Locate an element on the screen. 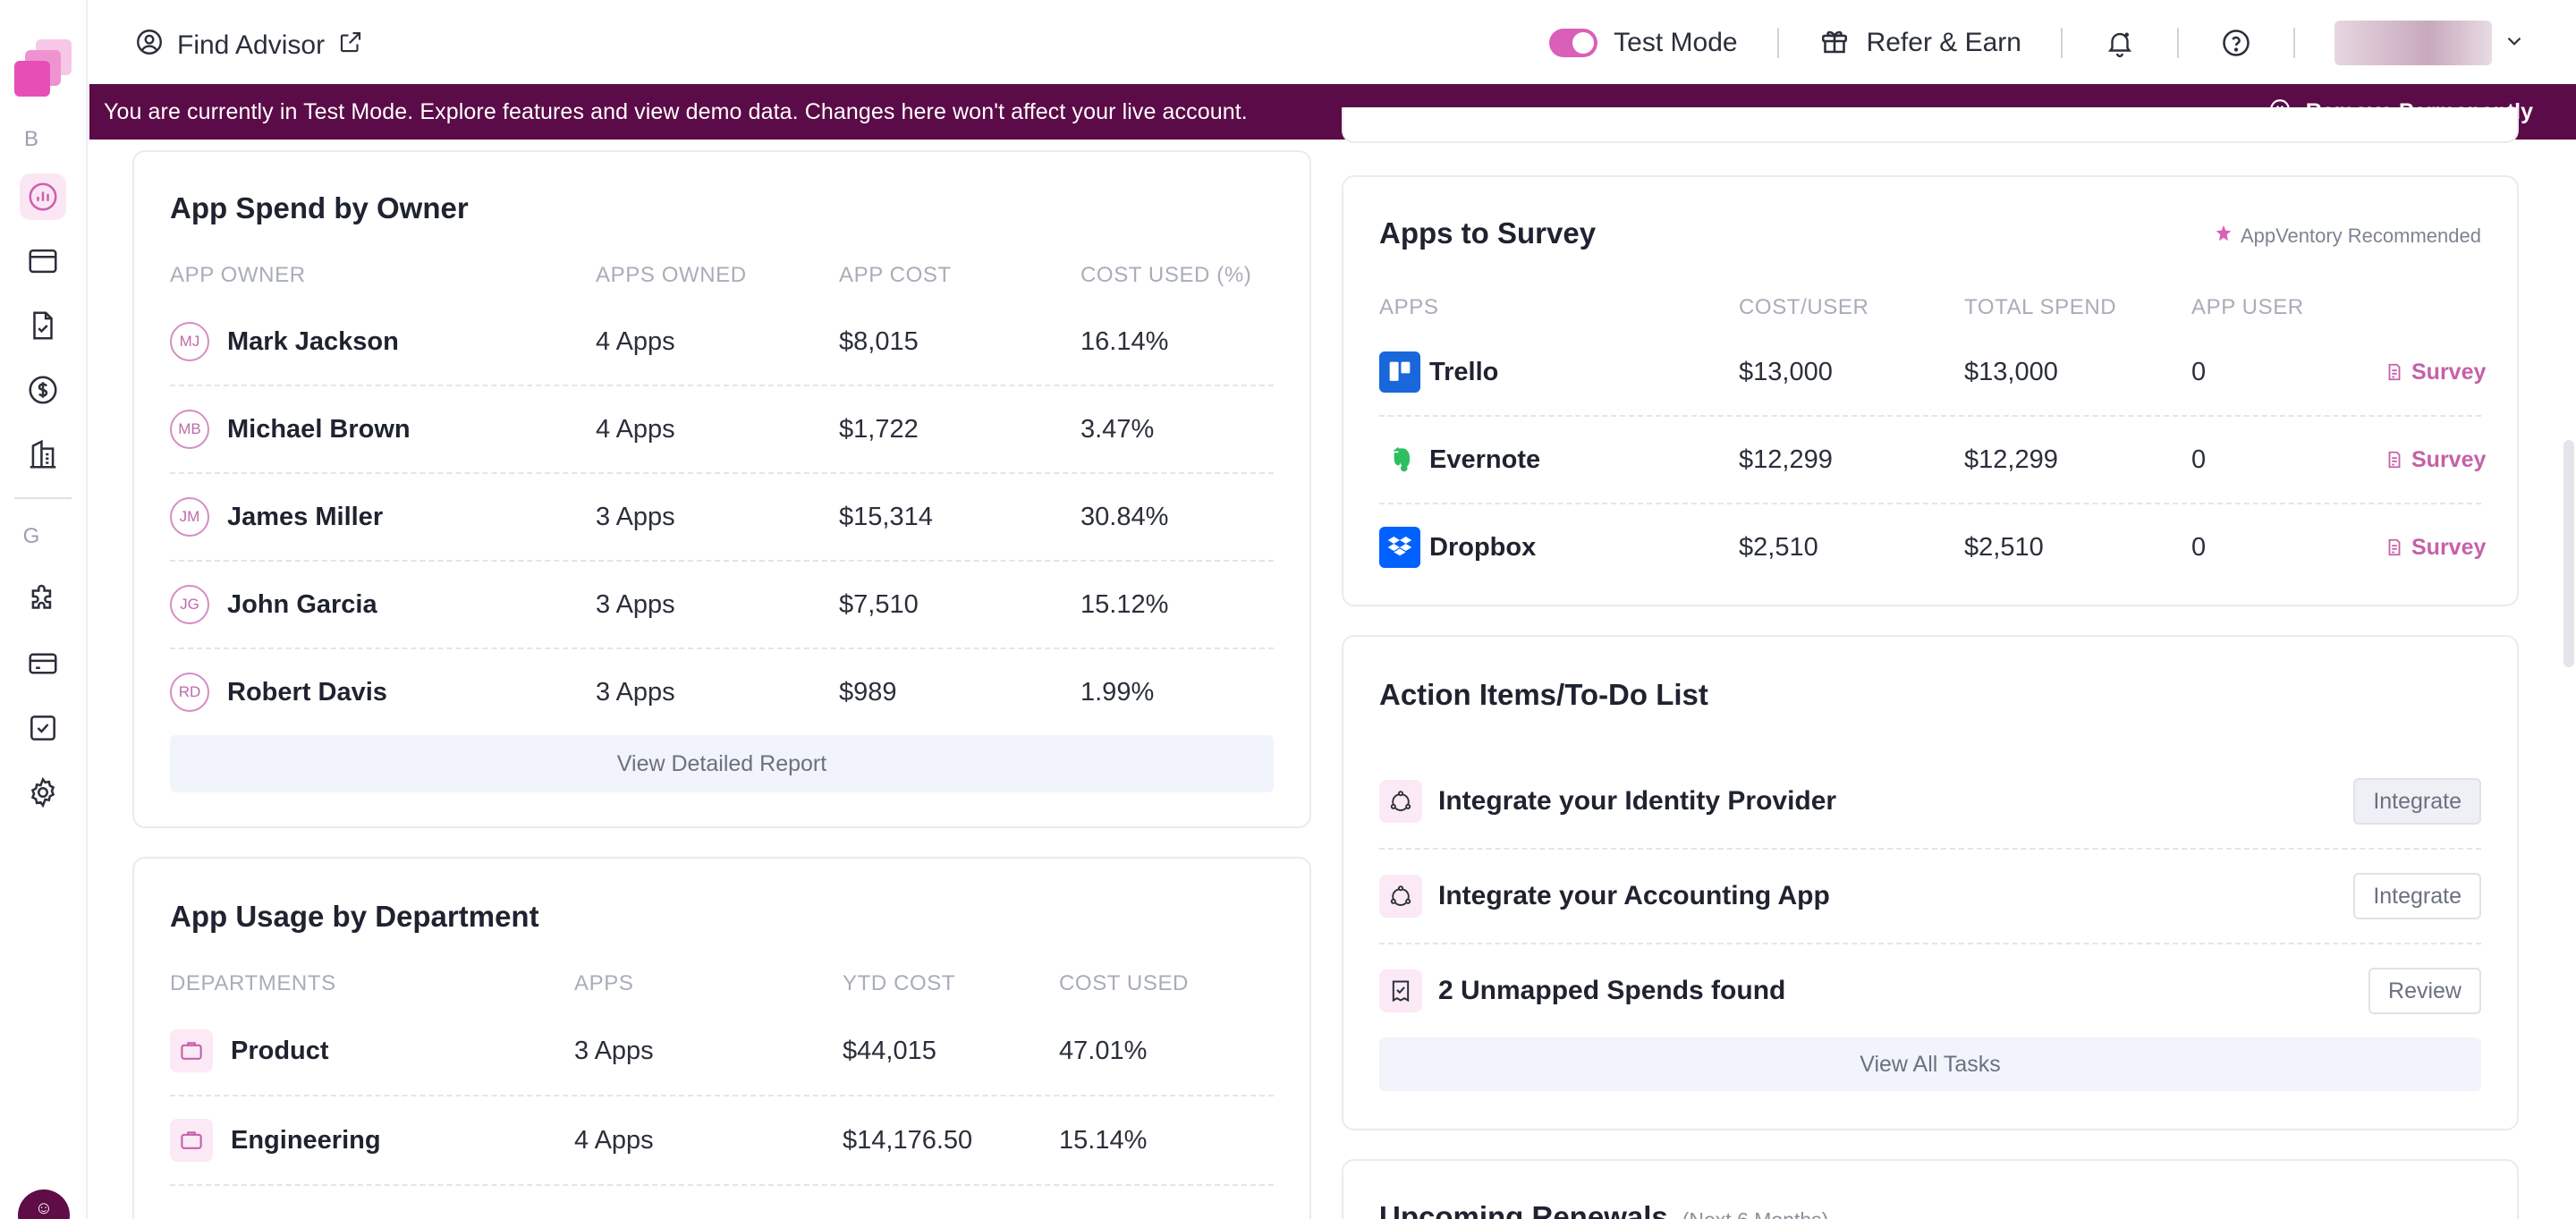  column-header: APP COST is located at coordinates (895, 275).